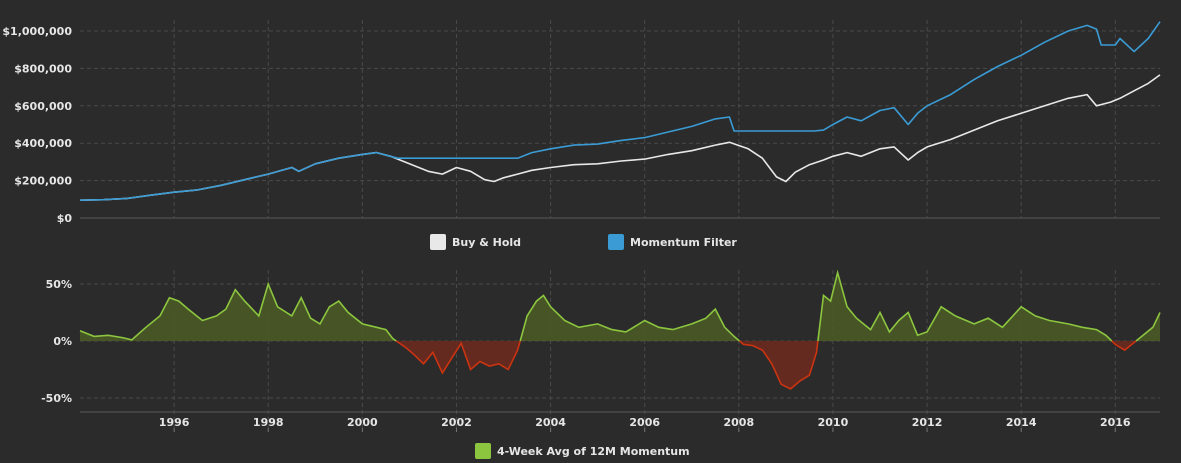 The width and height of the screenshot is (1181, 463). Describe the element at coordinates (483, 451) in the screenshot. I see `legend-swatch-momentum` at that location.